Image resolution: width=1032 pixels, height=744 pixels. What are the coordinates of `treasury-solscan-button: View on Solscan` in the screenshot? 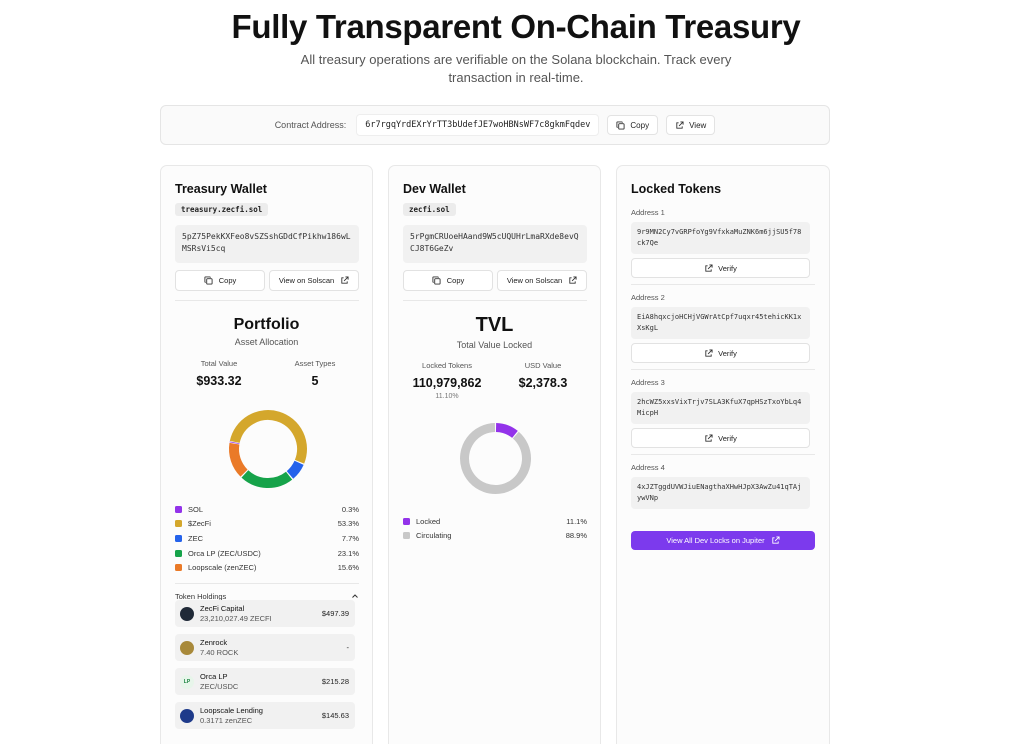 It's located at (314, 280).